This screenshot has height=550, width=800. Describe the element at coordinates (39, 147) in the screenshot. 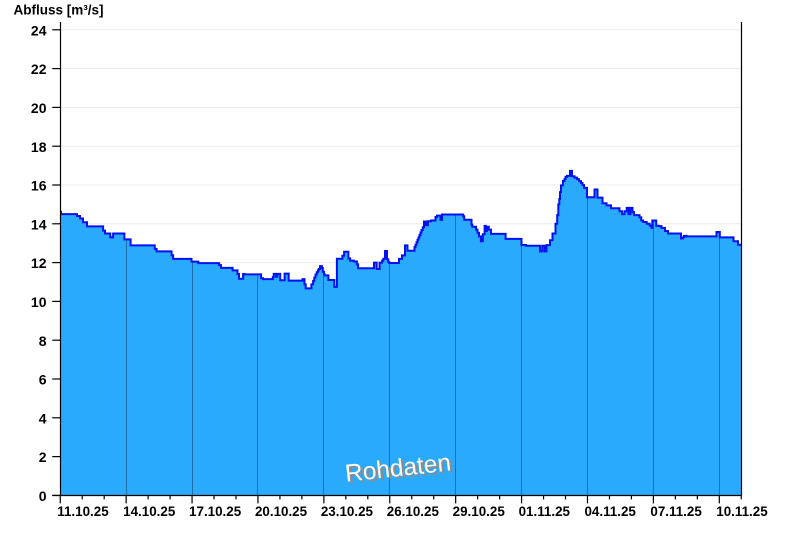

I see `svg-text: 18` at that location.